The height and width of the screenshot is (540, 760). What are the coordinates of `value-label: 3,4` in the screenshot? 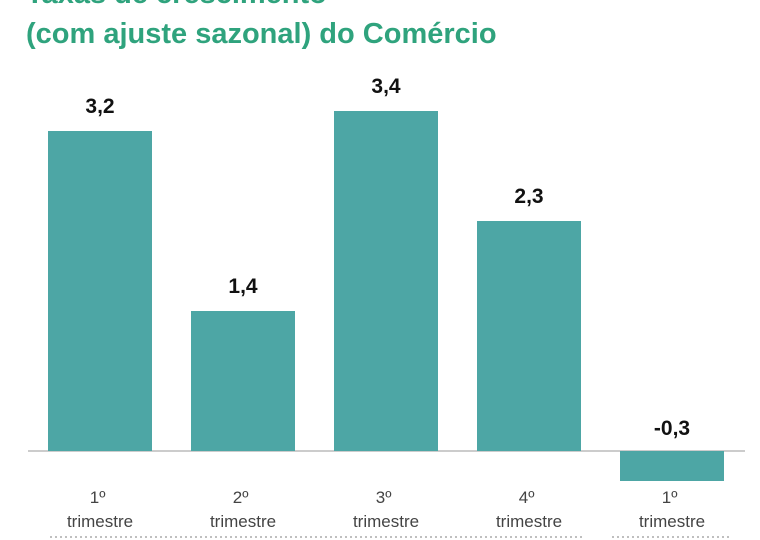 It's located at (386, 86).